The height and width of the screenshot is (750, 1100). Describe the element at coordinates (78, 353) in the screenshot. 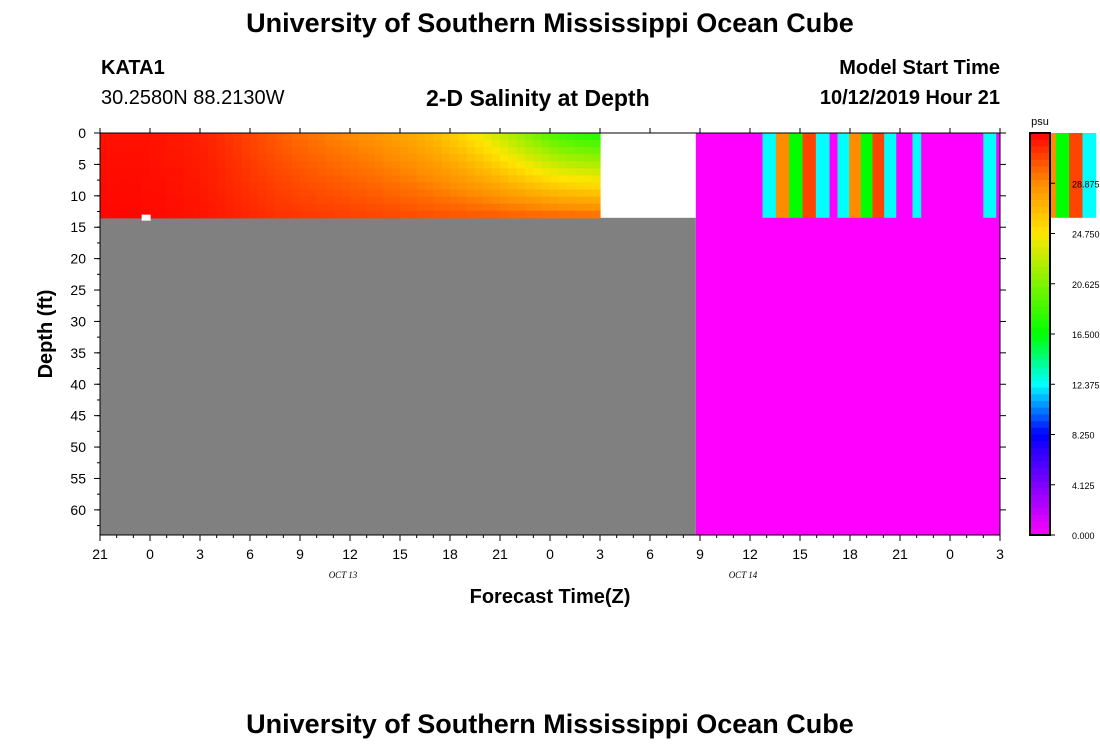

I see `y-tick-label: 35` at that location.